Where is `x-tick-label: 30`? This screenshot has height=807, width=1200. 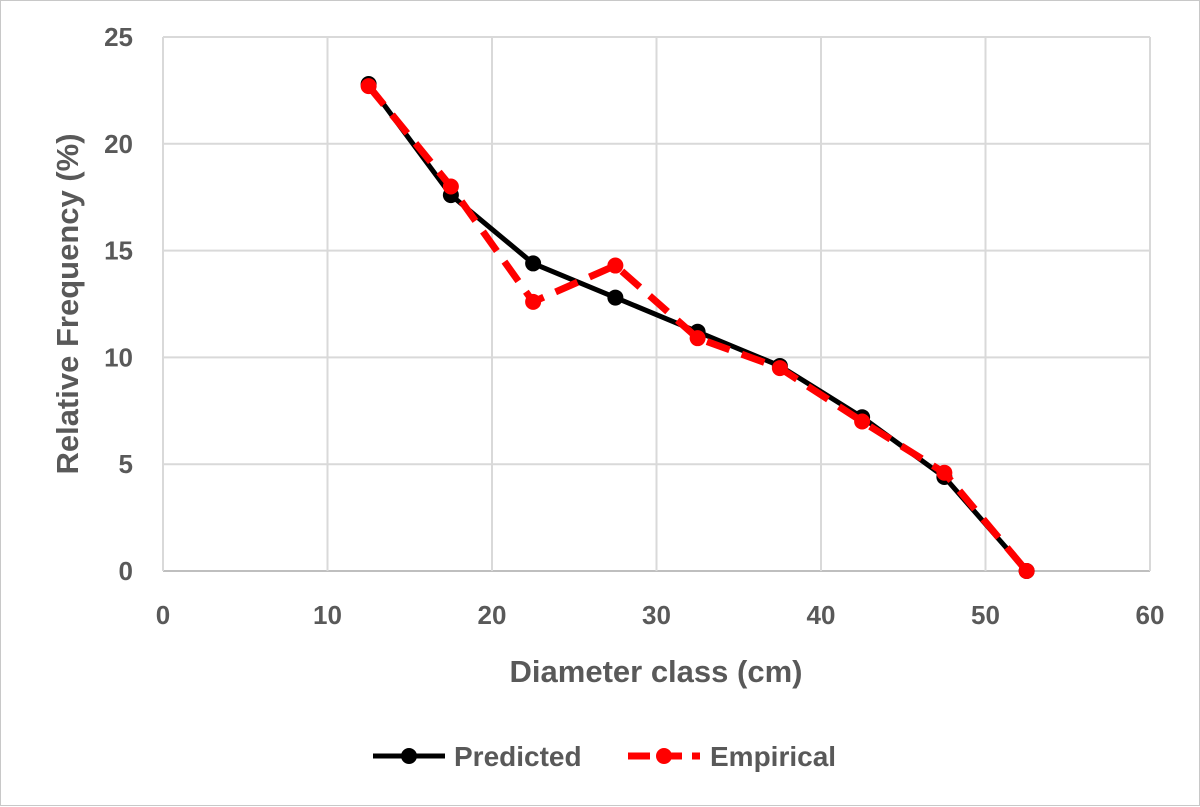 x-tick-label: 30 is located at coordinates (656, 615).